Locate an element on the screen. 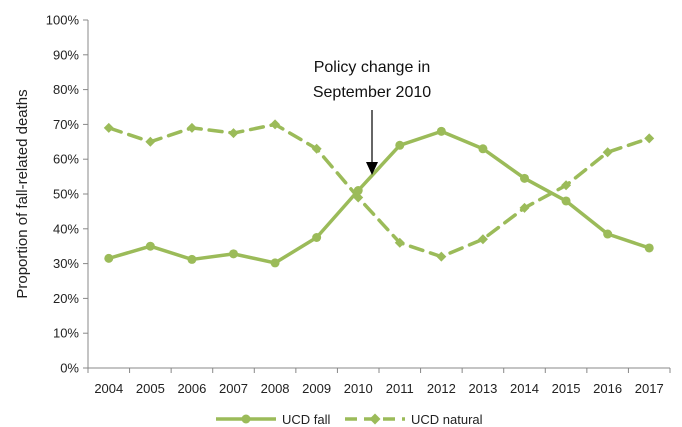 Image resolution: width=682 pixels, height=427 pixels. x-tick-label: 2015 is located at coordinates (566, 388).